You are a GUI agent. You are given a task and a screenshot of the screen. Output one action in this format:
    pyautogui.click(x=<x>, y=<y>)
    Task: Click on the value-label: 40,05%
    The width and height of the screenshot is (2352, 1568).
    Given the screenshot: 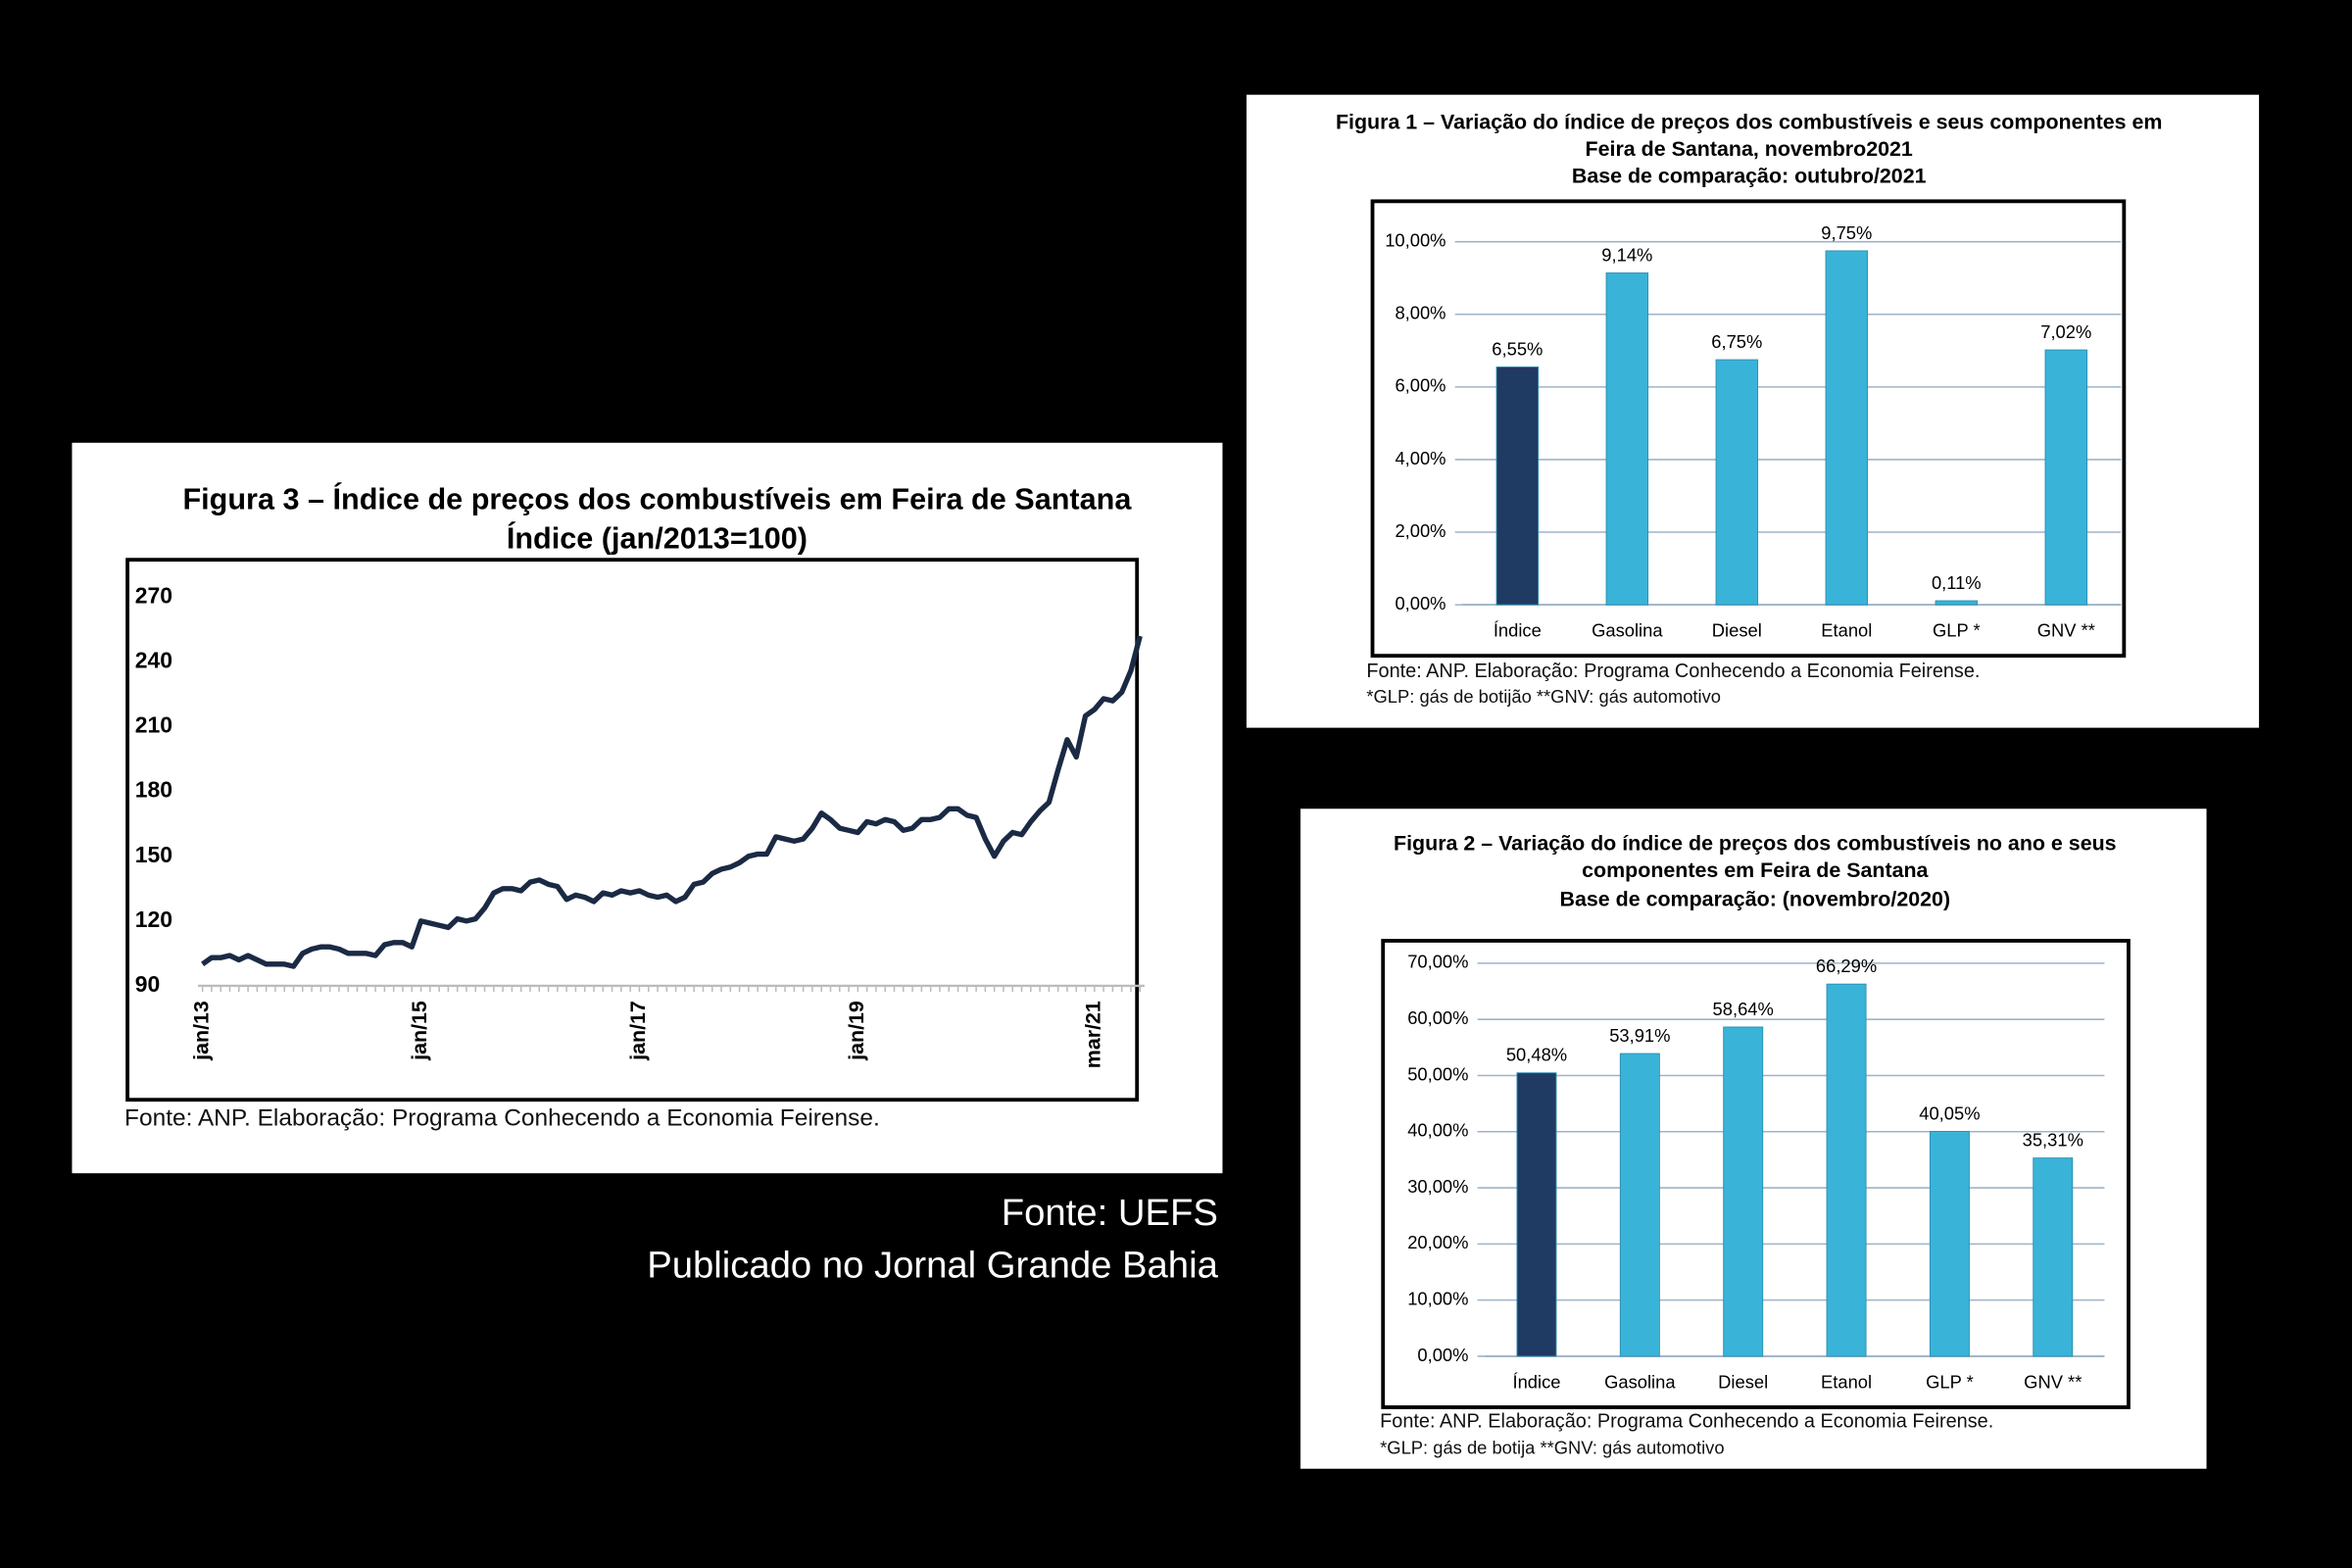 What is the action you would take?
    pyautogui.click(x=1949, y=1112)
    